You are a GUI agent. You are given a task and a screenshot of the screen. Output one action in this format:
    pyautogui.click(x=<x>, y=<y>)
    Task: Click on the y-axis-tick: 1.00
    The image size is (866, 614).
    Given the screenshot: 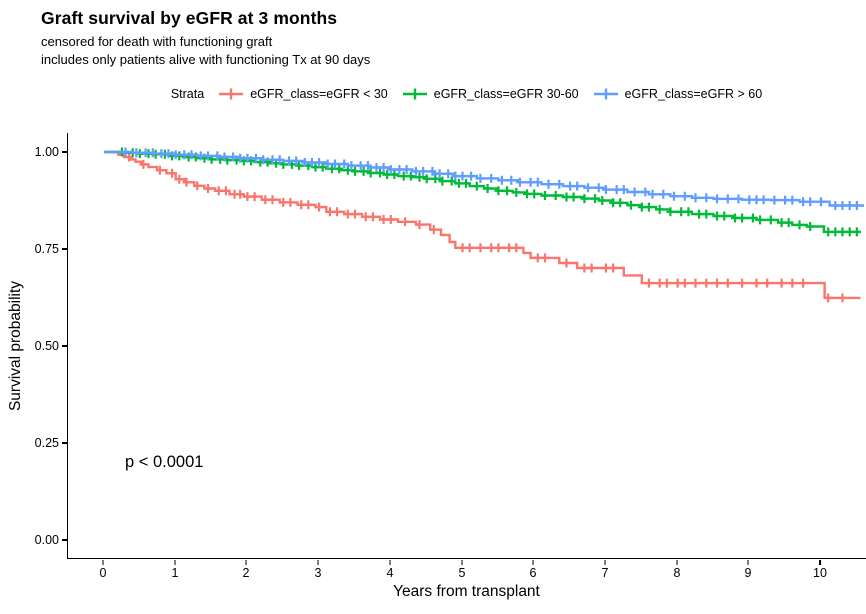 What is the action you would take?
    pyautogui.click(x=33, y=152)
    